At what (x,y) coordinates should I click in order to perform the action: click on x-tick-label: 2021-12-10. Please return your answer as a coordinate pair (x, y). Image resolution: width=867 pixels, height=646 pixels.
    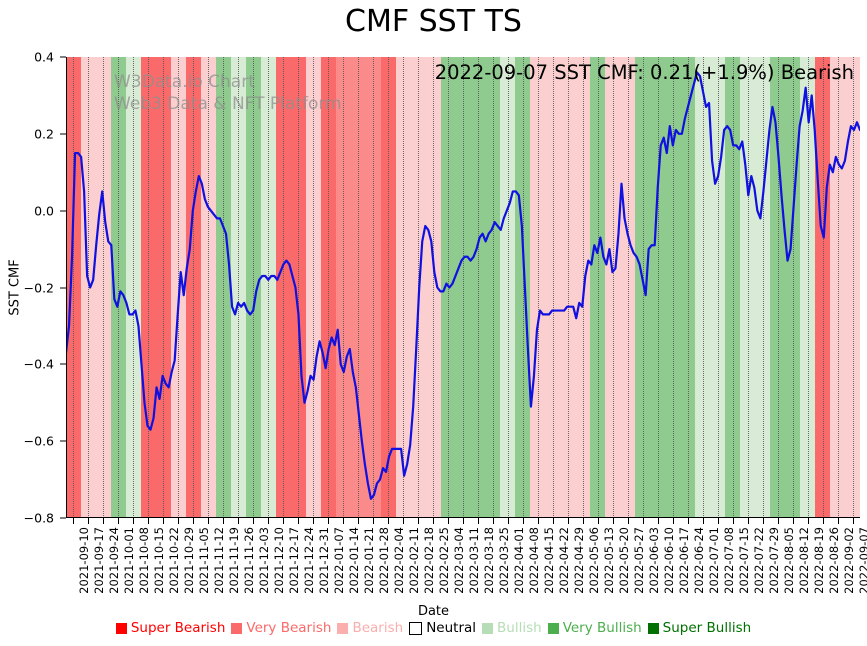
    Looking at the image, I should click on (279, 560).